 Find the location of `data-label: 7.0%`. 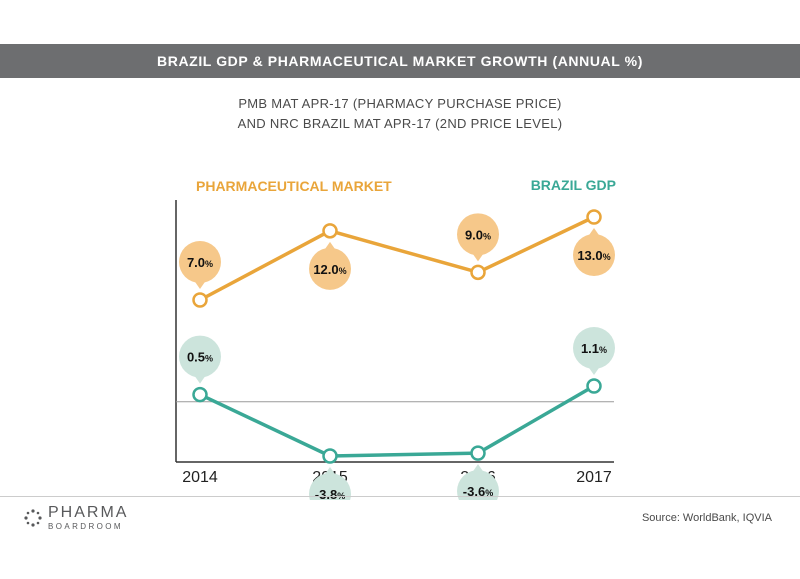

data-label: 7.0% is located at coordinates (200, 262).